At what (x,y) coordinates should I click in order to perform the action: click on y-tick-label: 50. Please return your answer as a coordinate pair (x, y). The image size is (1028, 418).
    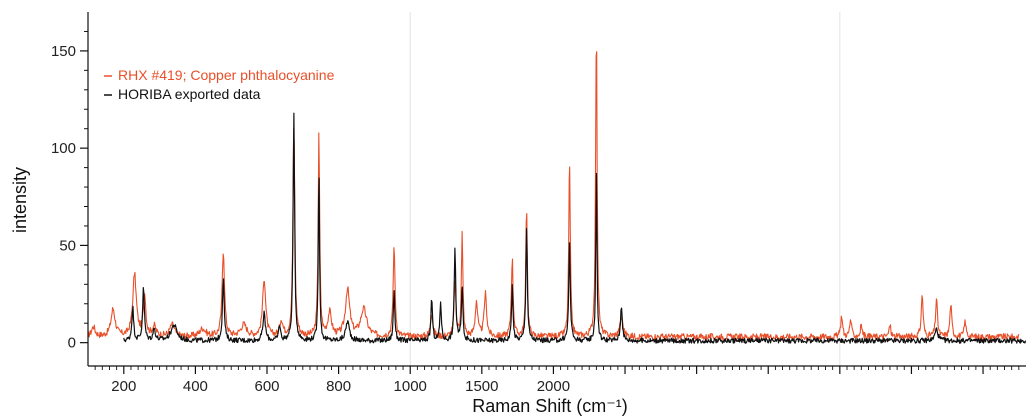
    Looking at the image, I should click on (67, 245).